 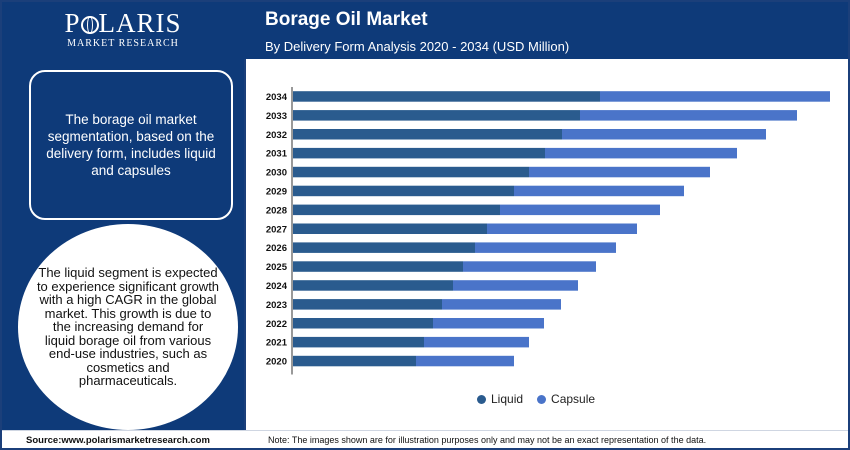 I want to click on legend-item-capsule: Capsule, so click(x=566, y=399).